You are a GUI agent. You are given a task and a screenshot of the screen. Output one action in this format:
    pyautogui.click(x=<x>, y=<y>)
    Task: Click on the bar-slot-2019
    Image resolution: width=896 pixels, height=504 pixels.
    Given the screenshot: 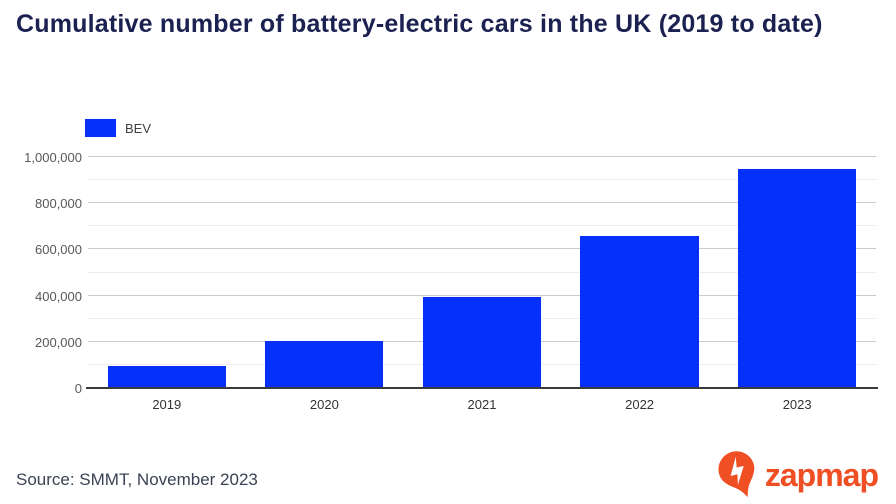 What is the action you would take?
    pyautogui.click(x=167, y=272)
    